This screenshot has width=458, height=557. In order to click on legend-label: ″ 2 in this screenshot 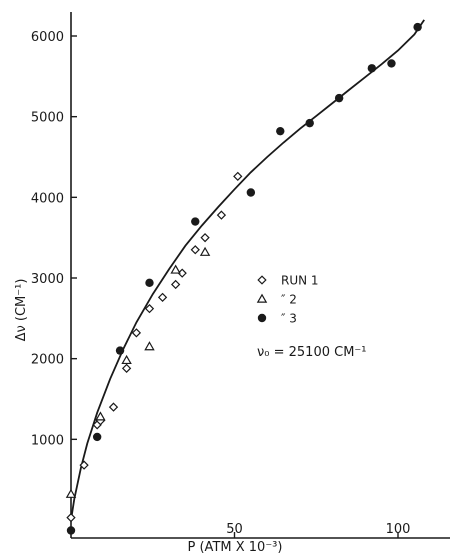, I will do `click(289, 300)`.